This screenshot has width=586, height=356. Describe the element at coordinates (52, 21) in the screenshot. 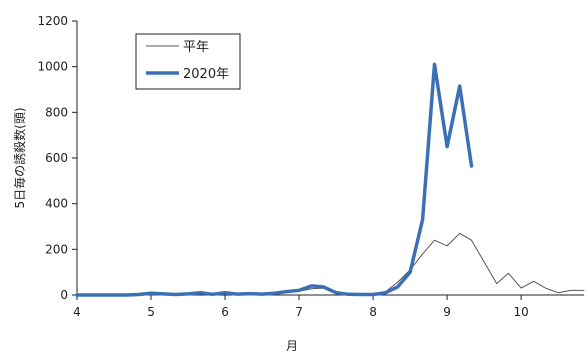

I see `y-tick-label: 1200` at that location.